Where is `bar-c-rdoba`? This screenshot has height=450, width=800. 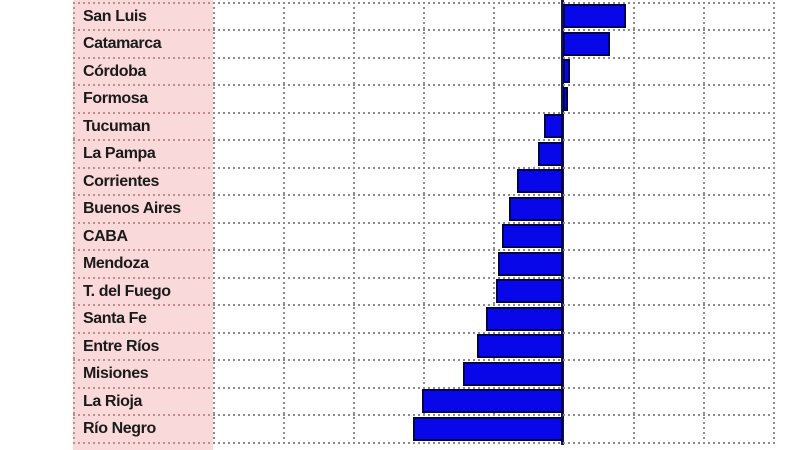 bar-c-rdoba is located at coordinates (566, 71).